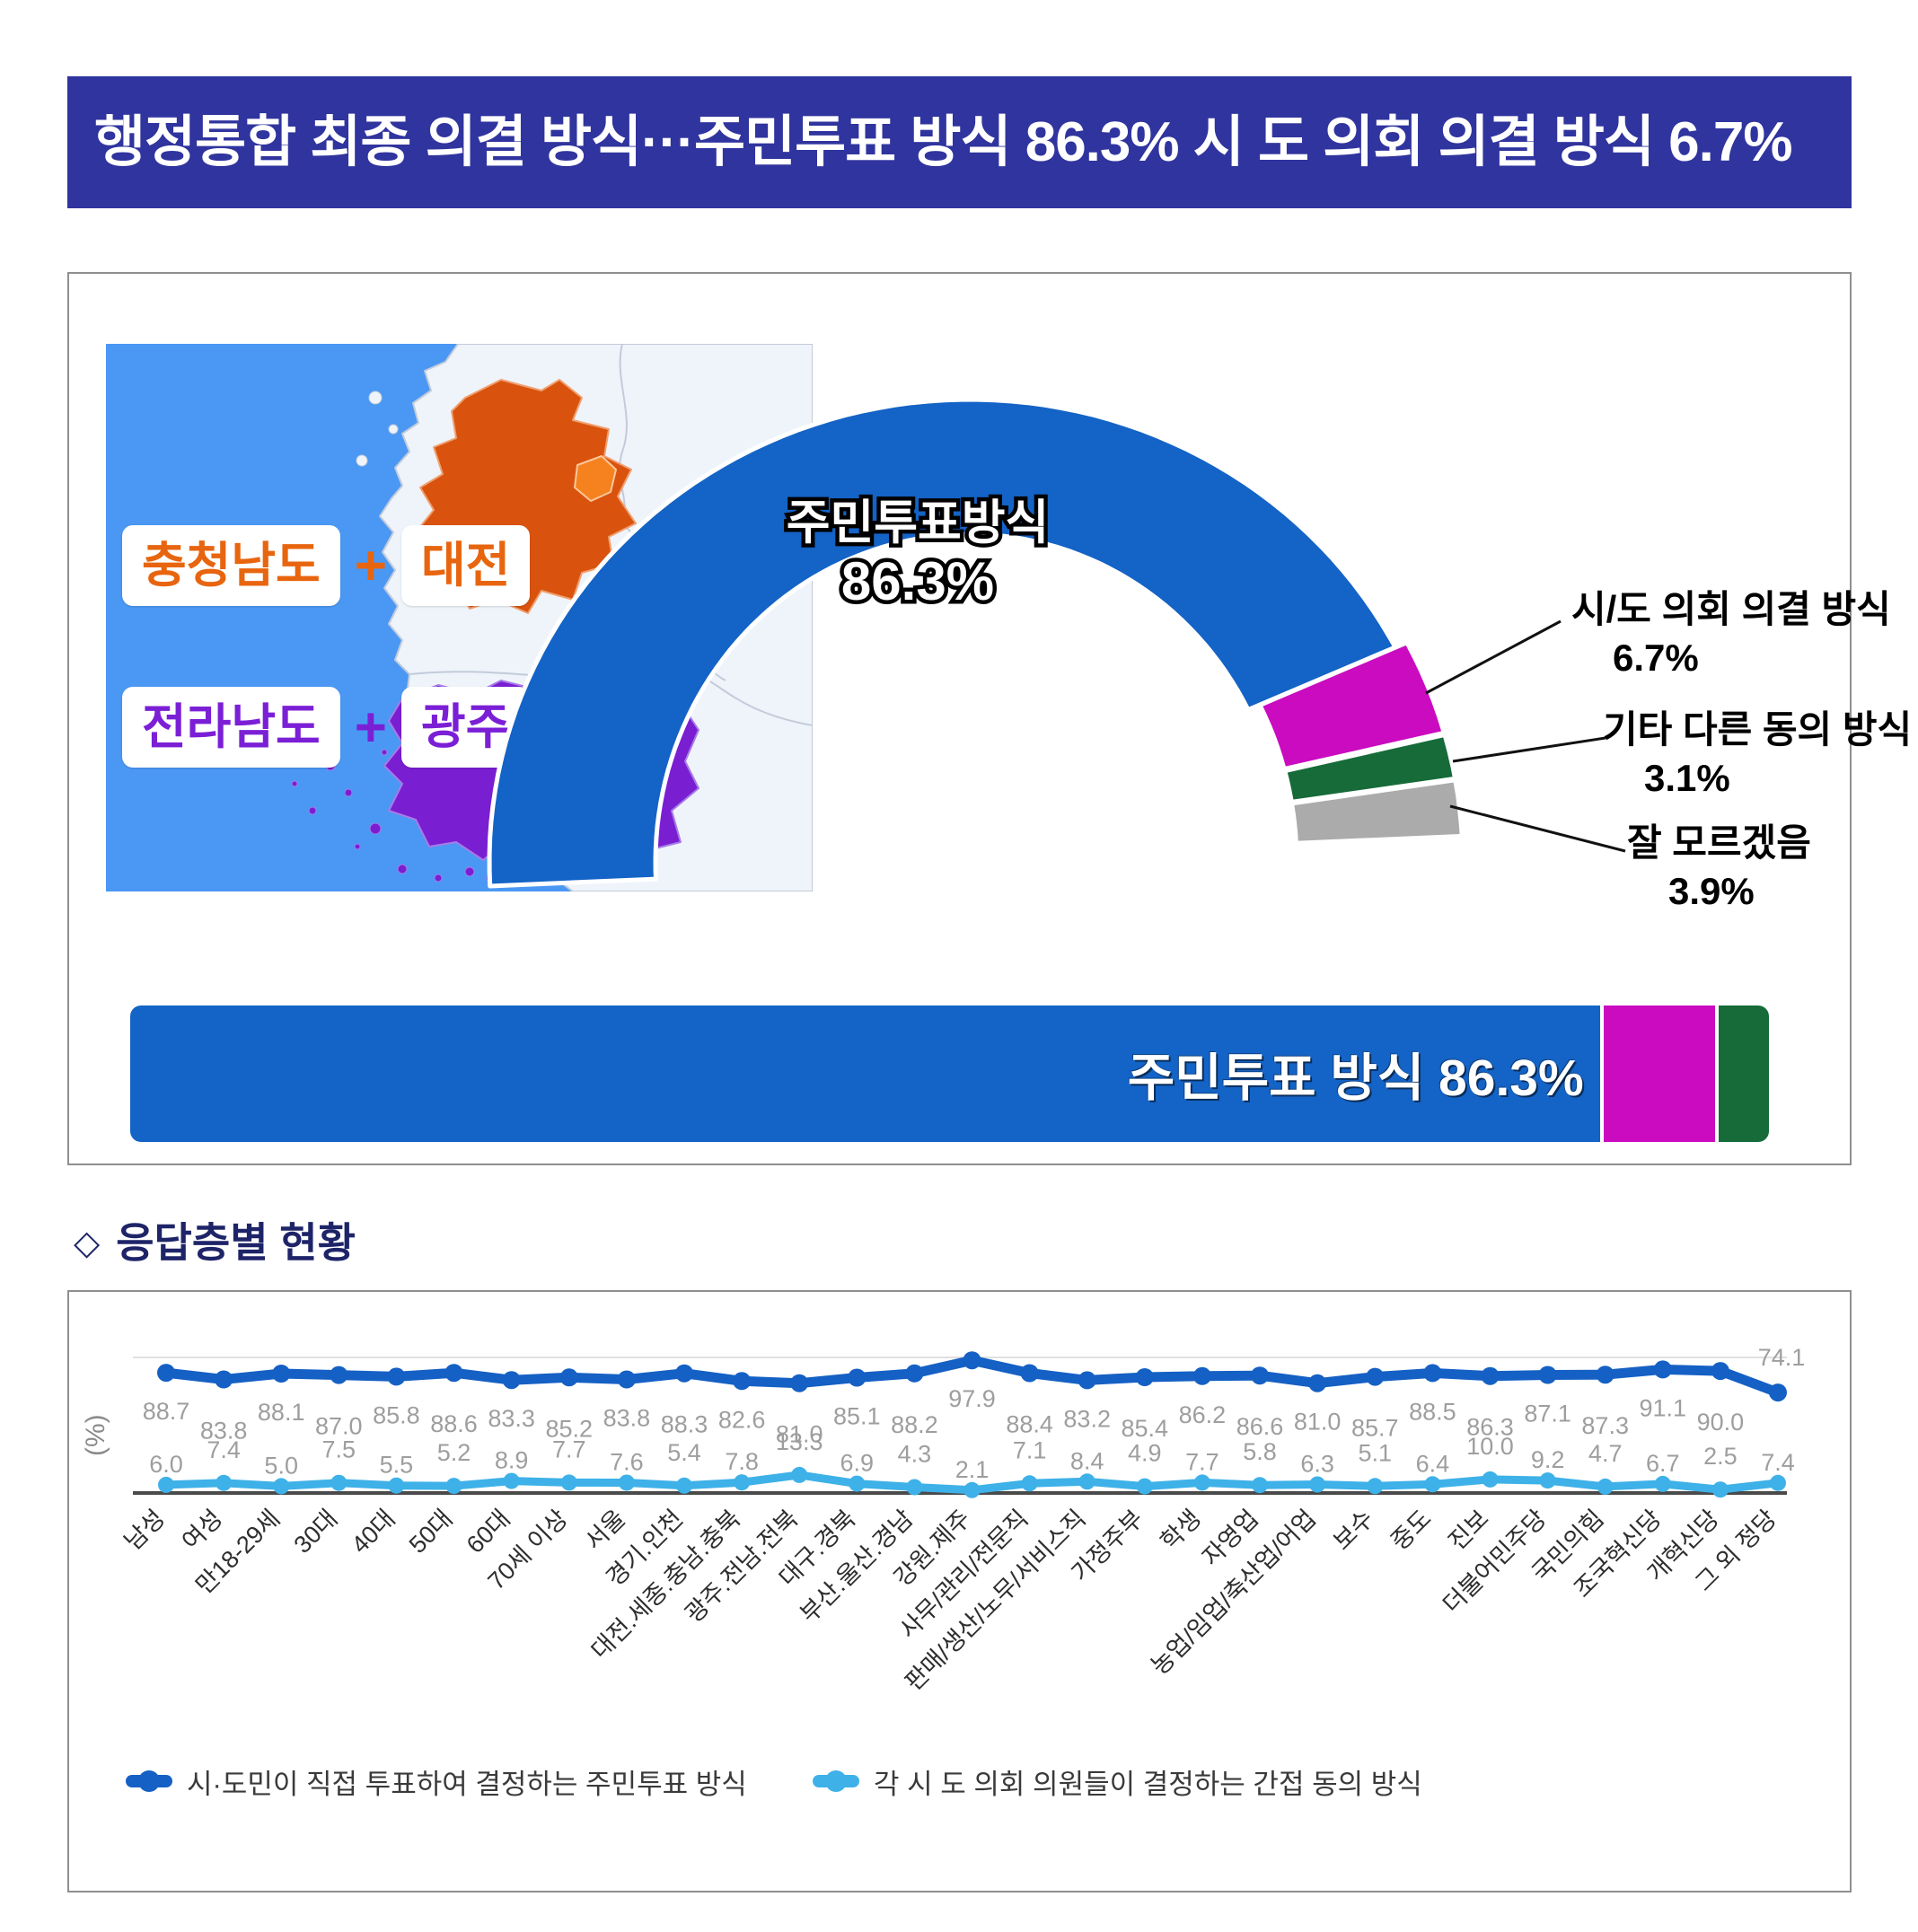 The height and width of the screenshot is (1932, 1918). What do you see at coordinates (1202, 1461) in the screenshot?
I see `value-label: 7.7` at bounding box center [1202, 1461].